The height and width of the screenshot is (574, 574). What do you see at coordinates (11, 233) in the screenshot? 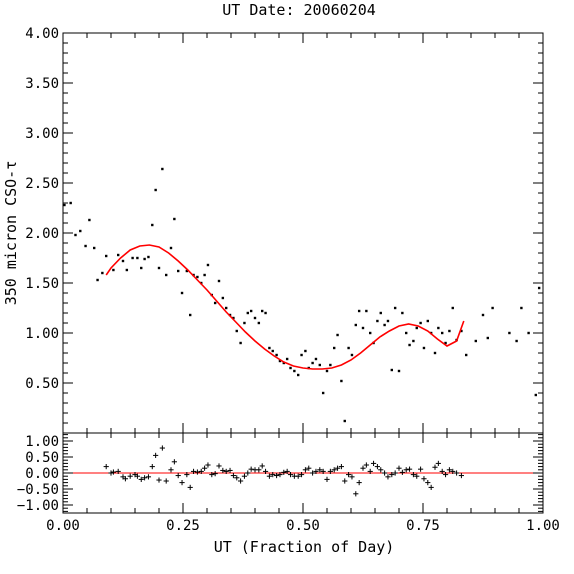
I see `y-axis-label: 350 micron CSO-τ` at bounding box center [11, 233].